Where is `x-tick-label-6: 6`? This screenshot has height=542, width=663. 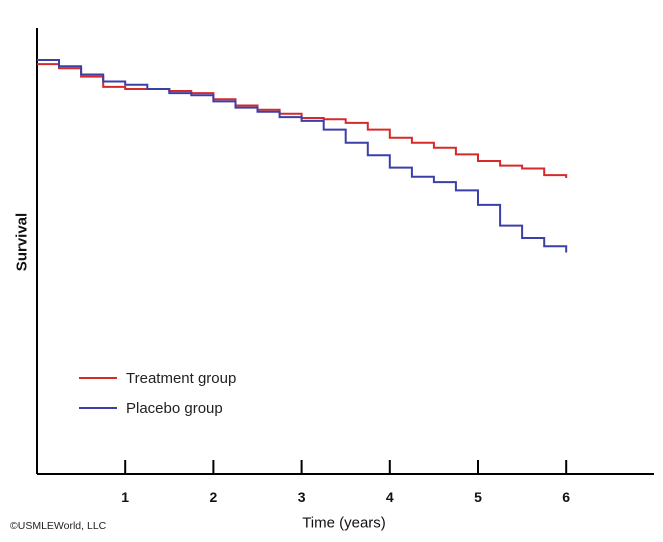
x-tick-label-6: 6 is located at coordinates (566, 497).